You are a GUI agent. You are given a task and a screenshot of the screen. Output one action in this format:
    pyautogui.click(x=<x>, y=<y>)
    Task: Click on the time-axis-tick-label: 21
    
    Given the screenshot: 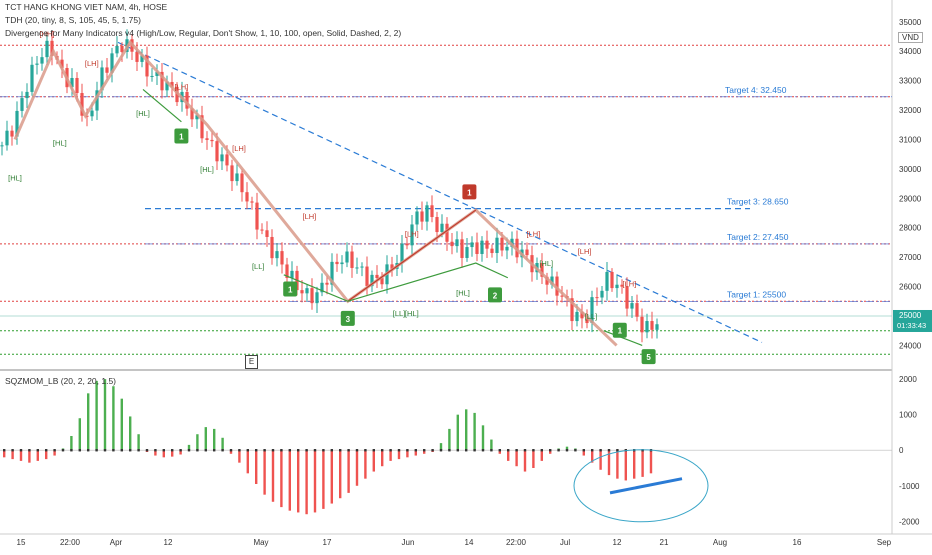 What is the action you would take?
    pyautogui.click(x=664, y=542)
    